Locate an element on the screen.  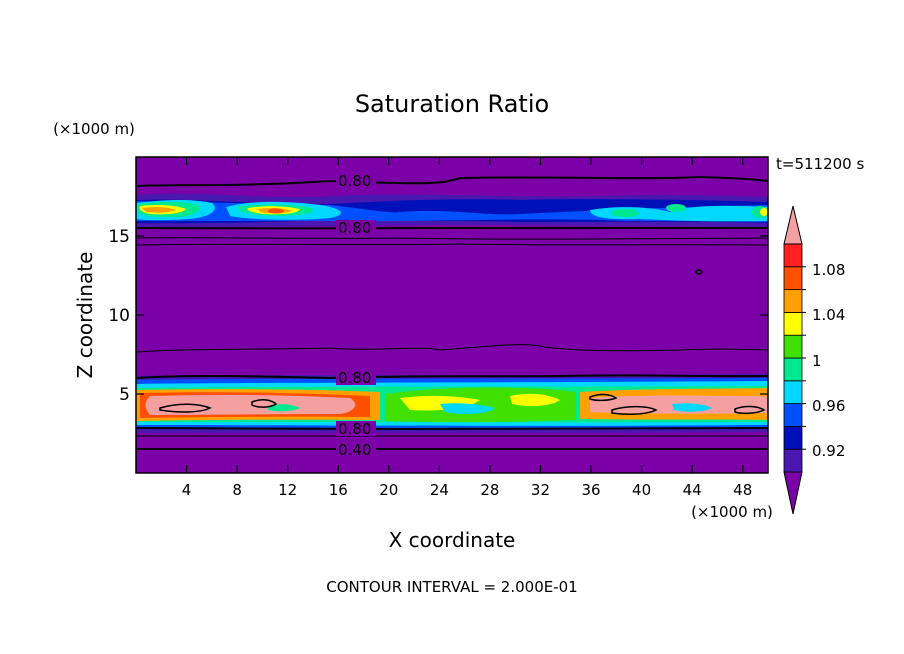
x-tick-label: 16 is located at coordinates (338, 490).